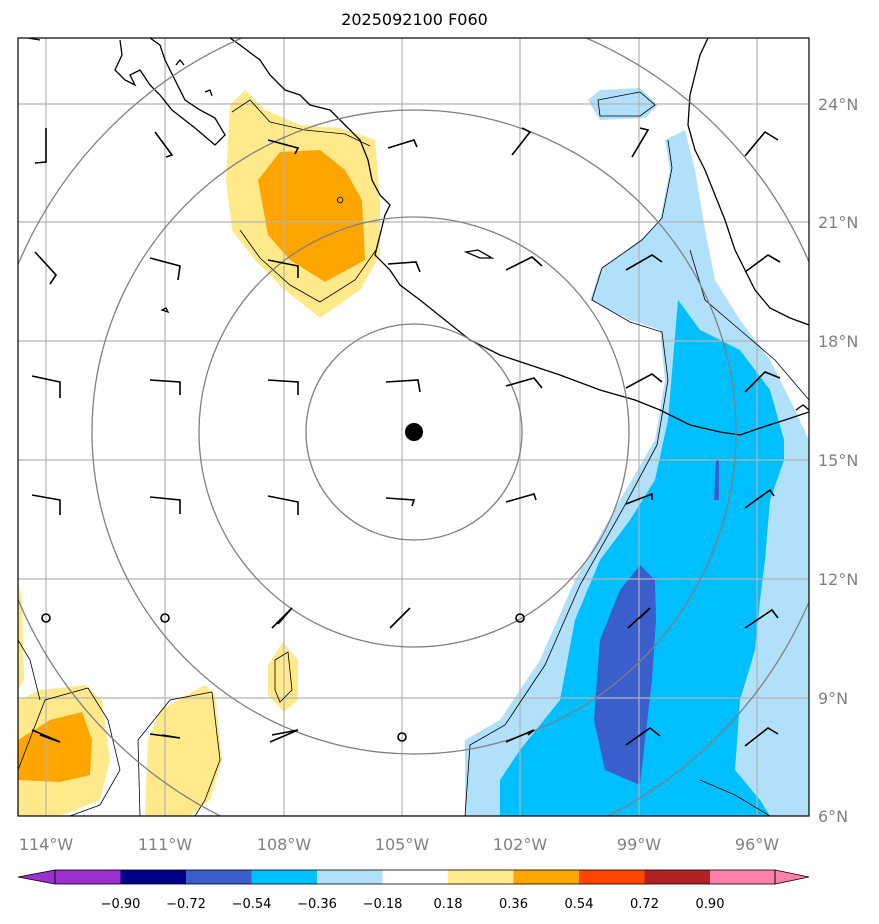 Image resolution: width=879 pixels, height=924 pixels. Describe the element at coordinates (402, 844) in the screenshot. I see `lon-label: 105°W` at that location.